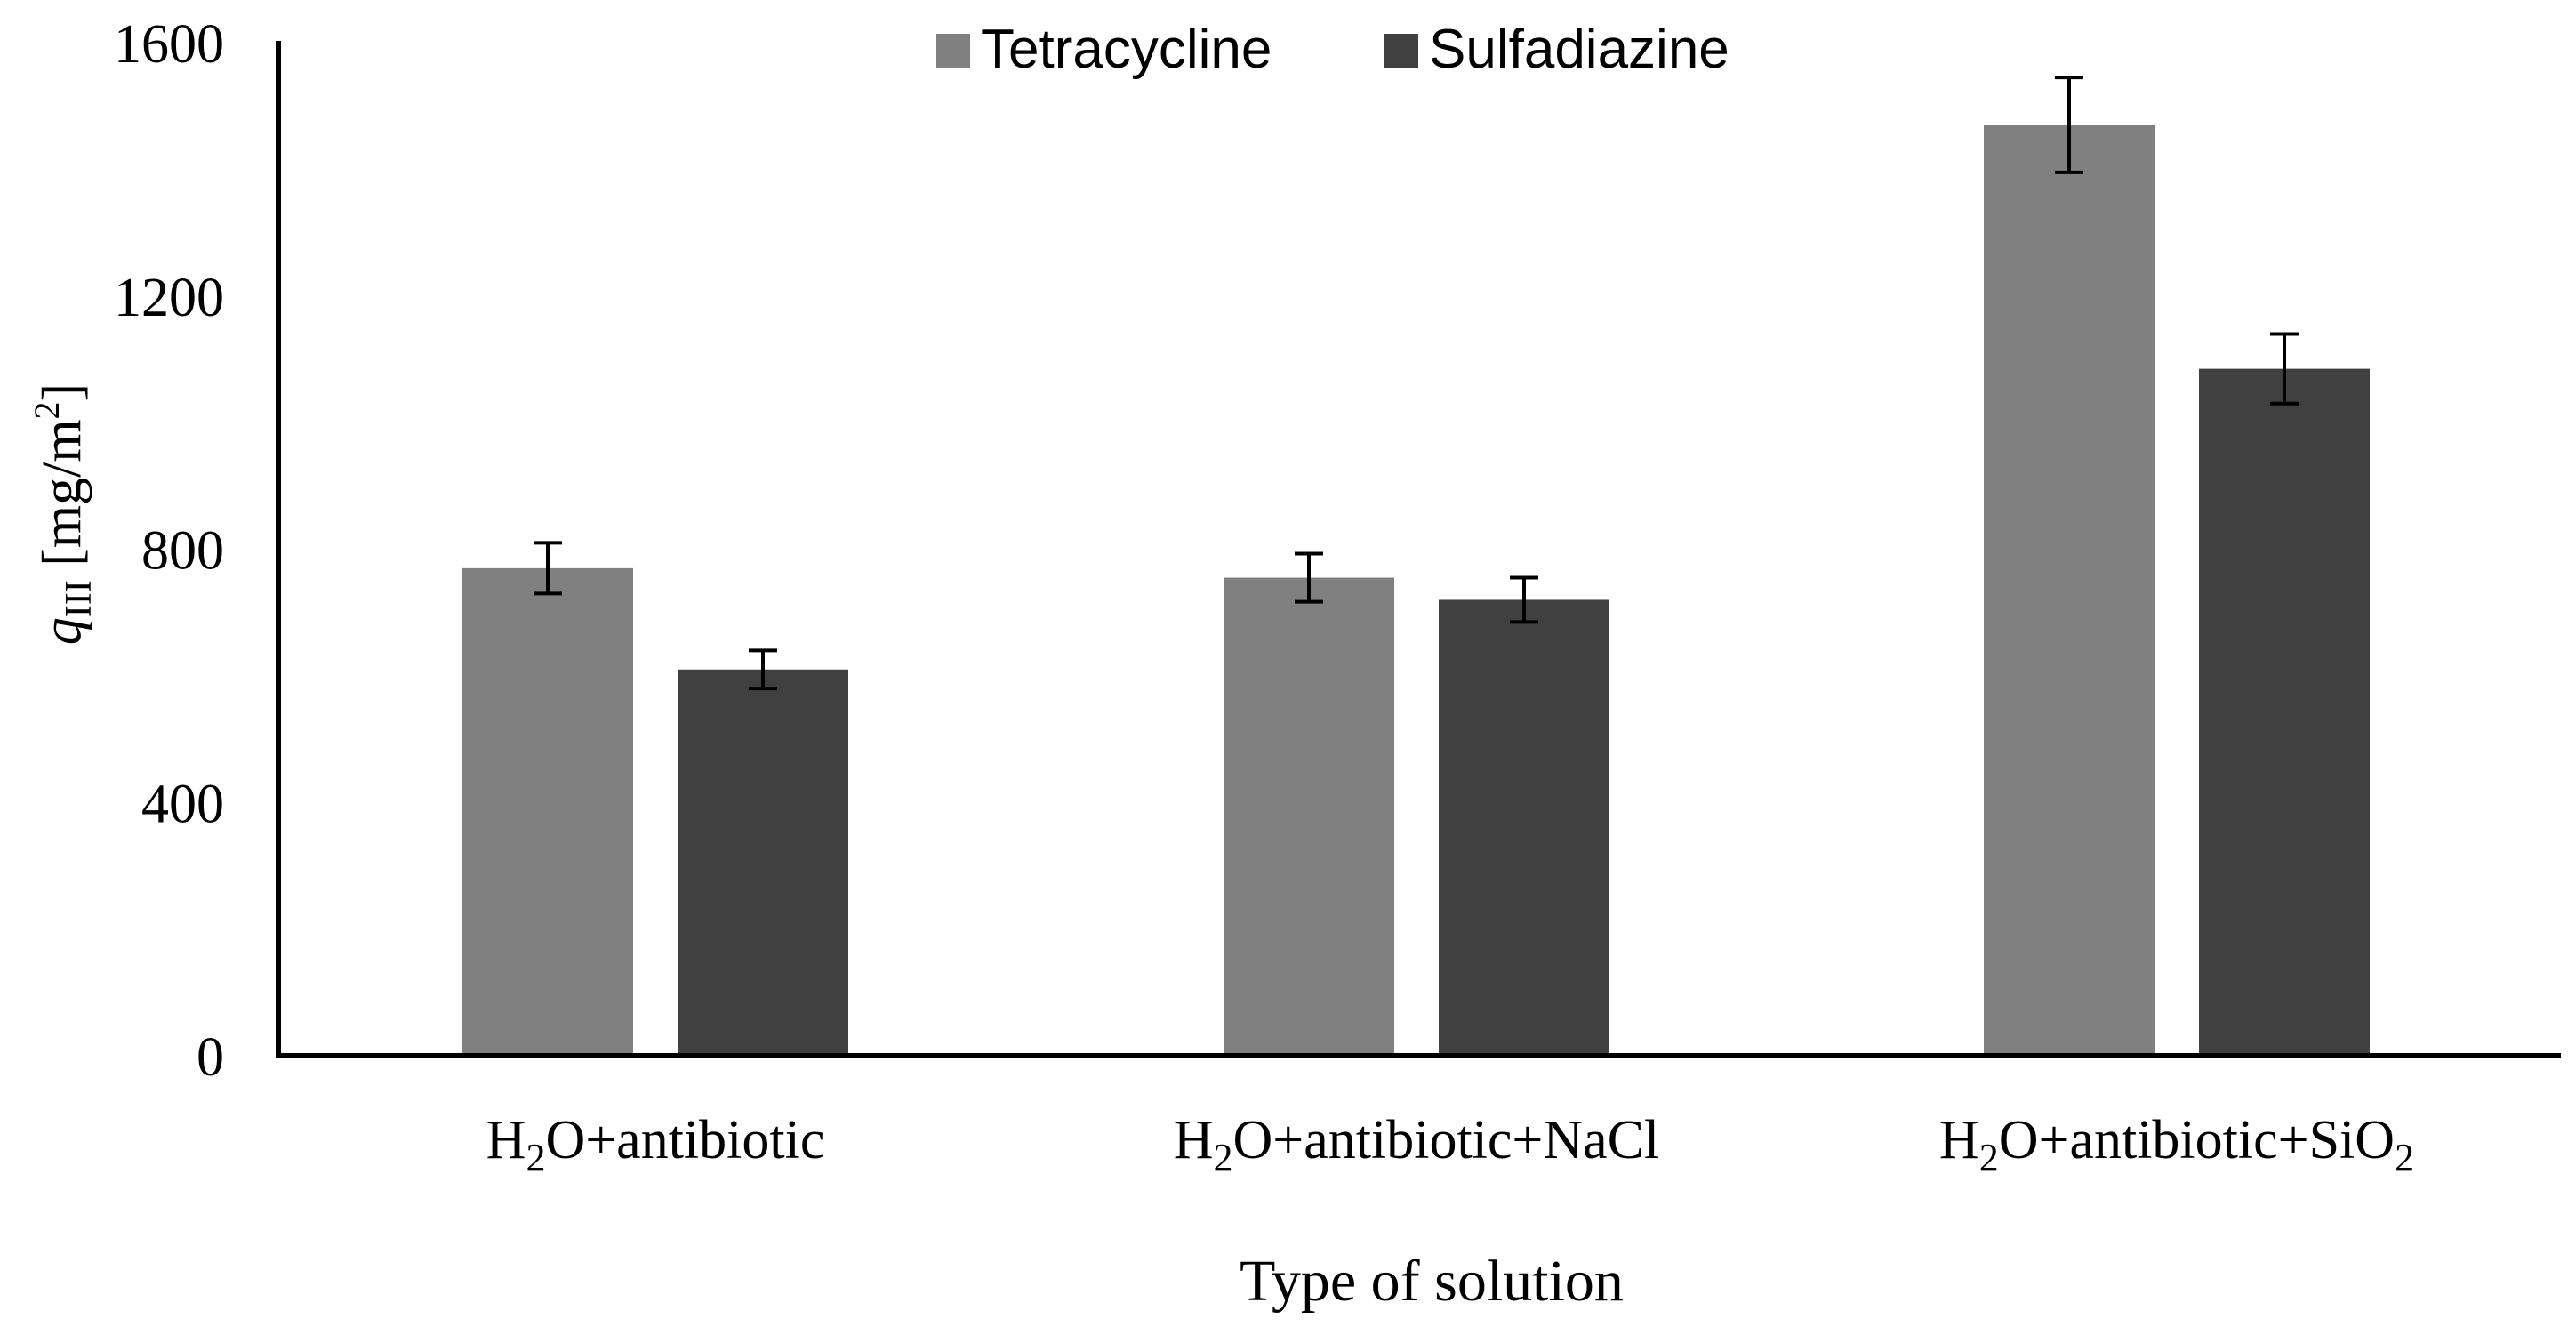  I want to click on legend: Tetracycline Sulfadiazine, so click(1332, 50).